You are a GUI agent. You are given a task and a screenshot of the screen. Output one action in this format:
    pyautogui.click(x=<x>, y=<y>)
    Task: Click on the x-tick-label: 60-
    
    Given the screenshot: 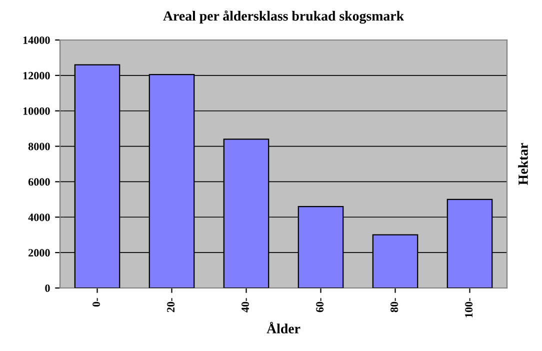 What is the action you would take?
    pyautogui.click(x=320, y=305)
    